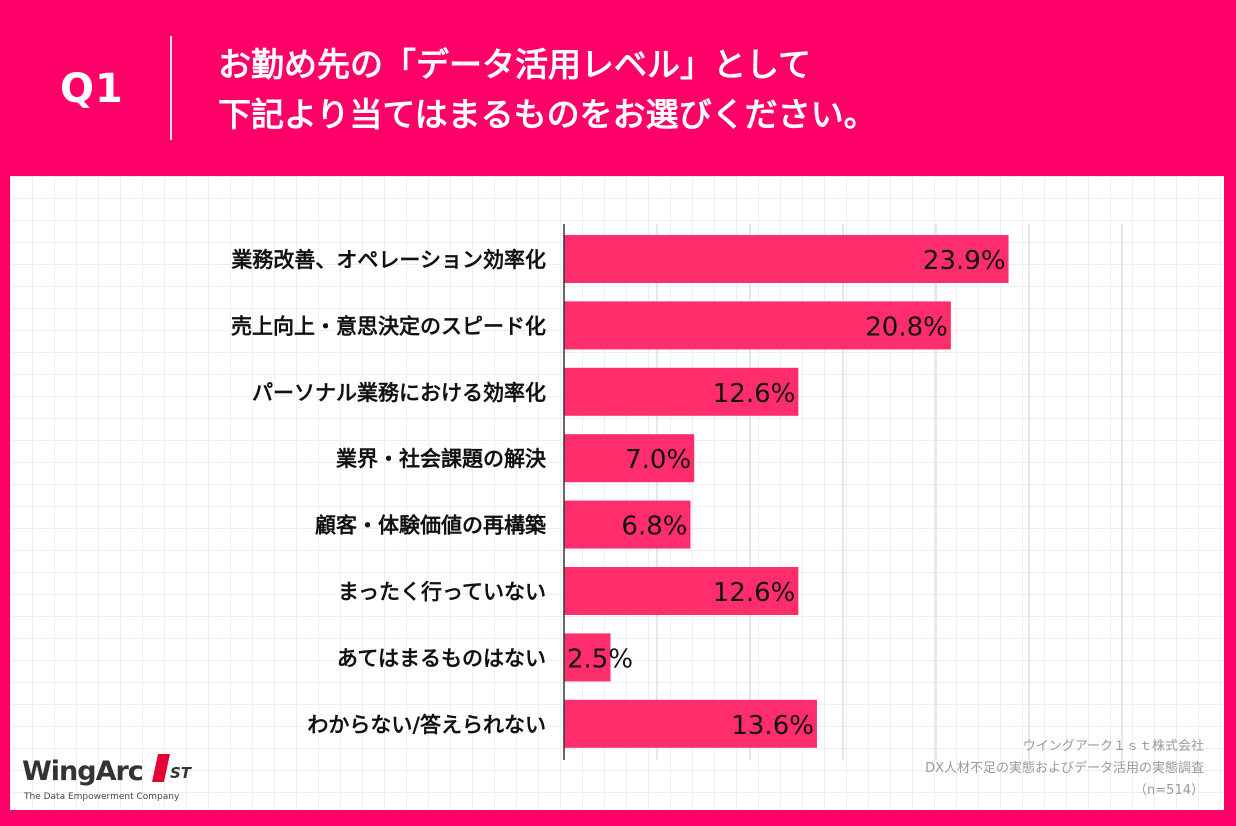  Describe the element at coordinates (388, 326) in the screenshot. I see `category-label: 売上向上・意思決定のスピード化` at that location.